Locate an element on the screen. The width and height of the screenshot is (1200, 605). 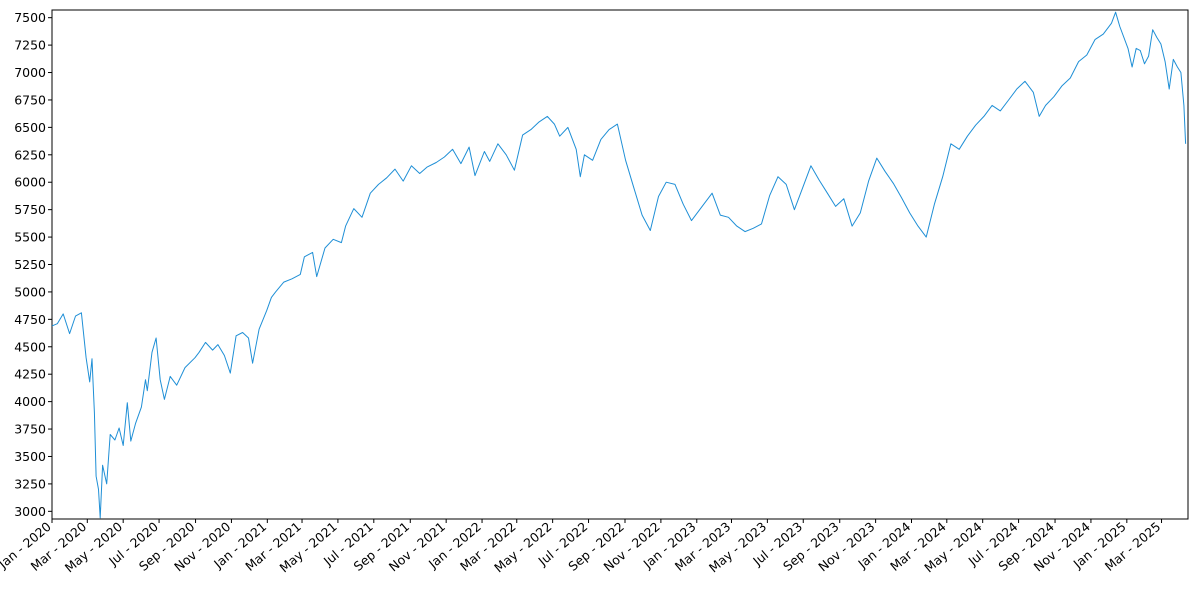
y-tick-label: 3500 is located at coordinates (30, 456).